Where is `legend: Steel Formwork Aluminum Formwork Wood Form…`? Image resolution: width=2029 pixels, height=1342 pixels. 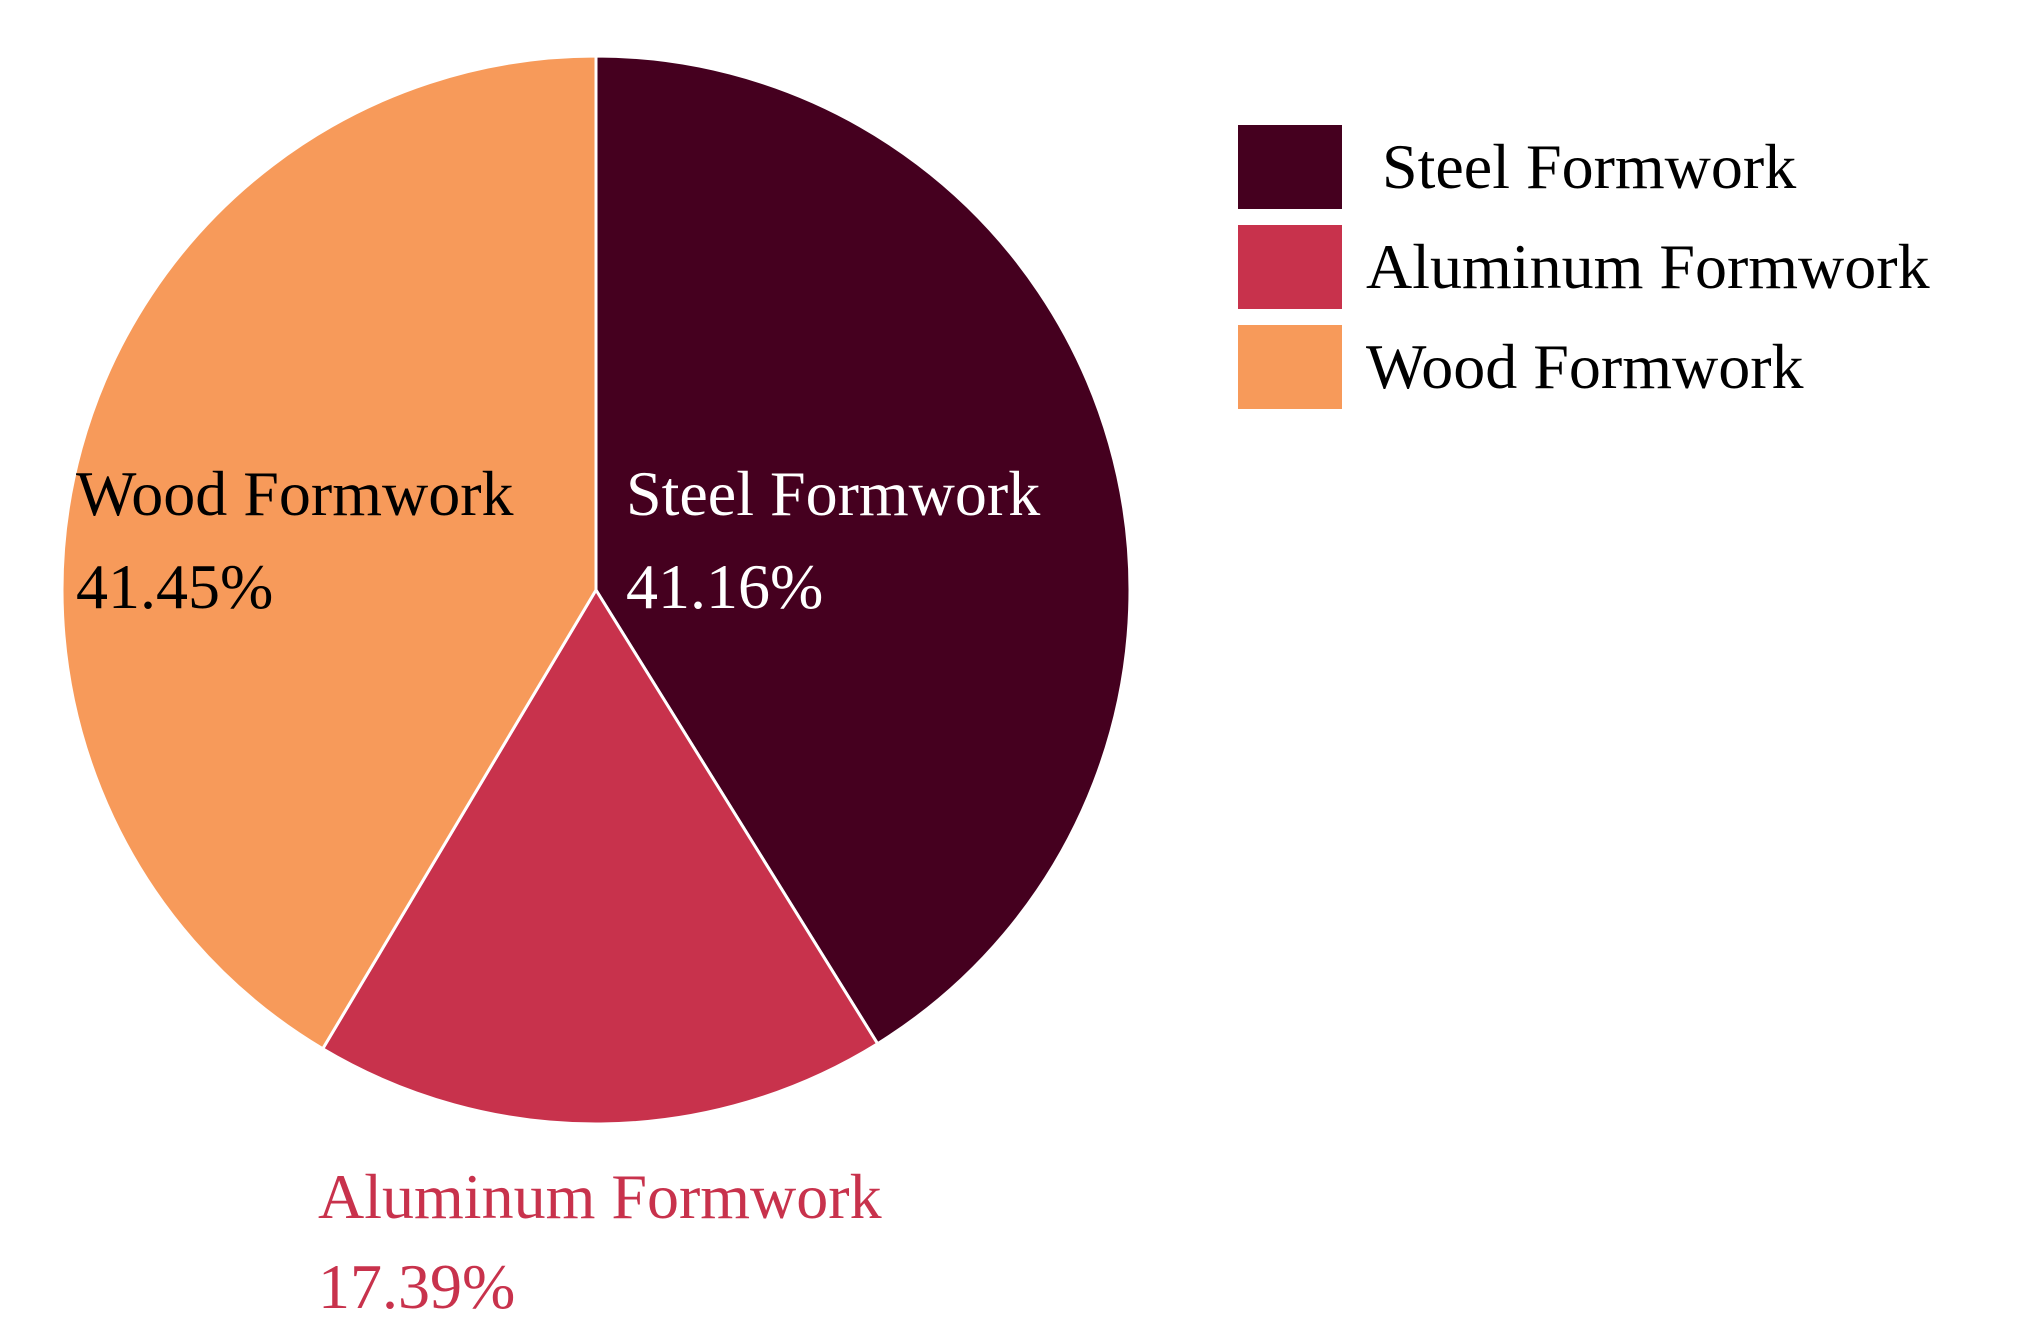
legend: Steel Formwork Aluminum Formwork Wood Form… is located at coordinates (1584, 267).